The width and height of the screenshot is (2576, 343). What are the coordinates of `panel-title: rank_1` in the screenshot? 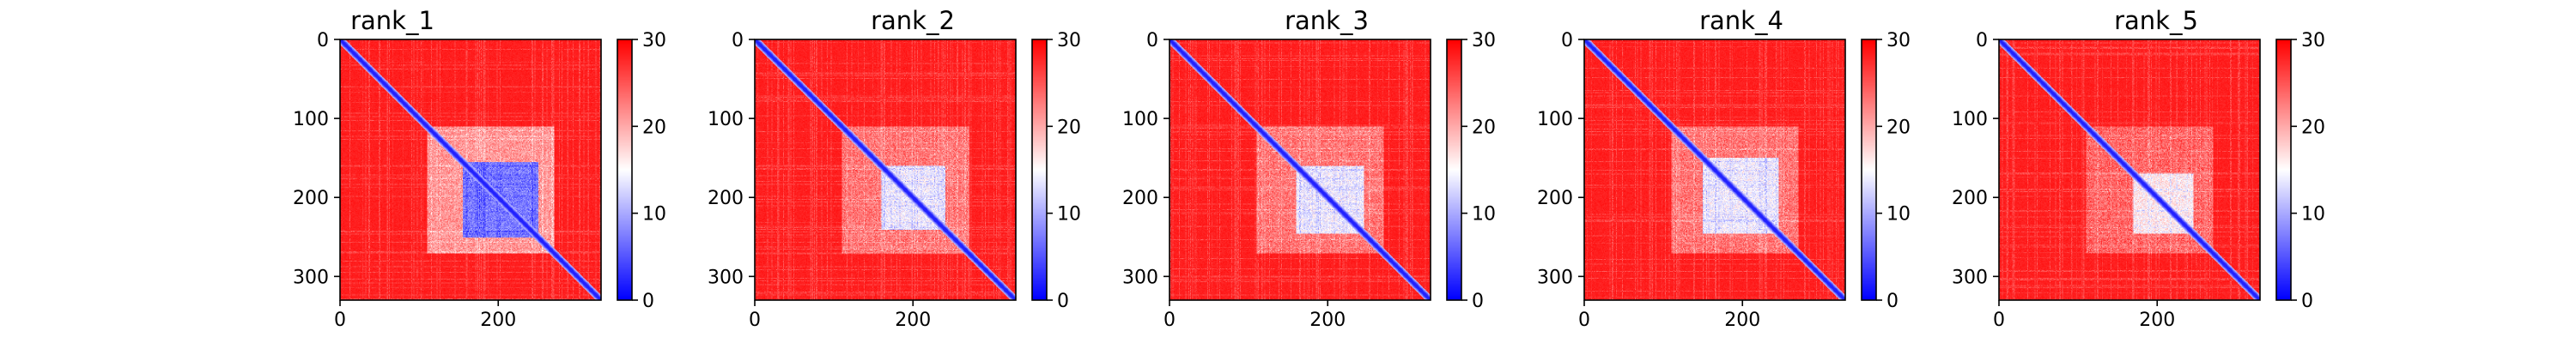 It's located at (392, 20).